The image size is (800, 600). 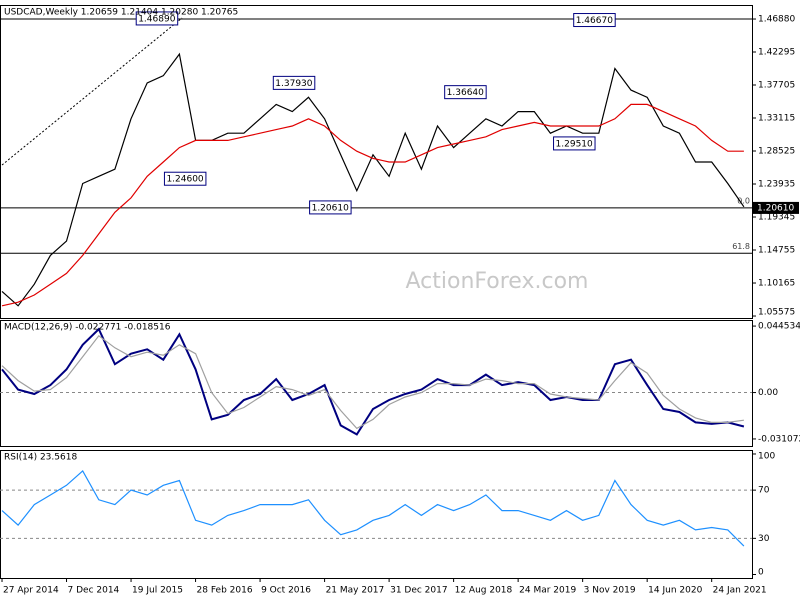 What do you see at coordinates (764, 539) in the screenshot?
I see `y-tick-label: 30` at bounding box center [764, 539].